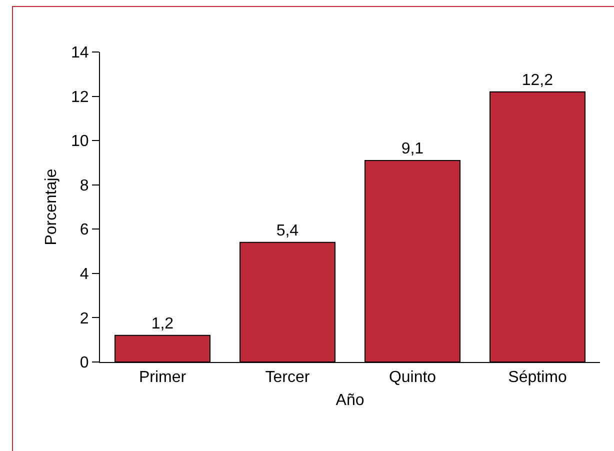 The height and width of the screenshot is (451, 614). Describe the element at coordinates (84, 230) in the screenshot. I see `y-tick-label: 6` at that location.